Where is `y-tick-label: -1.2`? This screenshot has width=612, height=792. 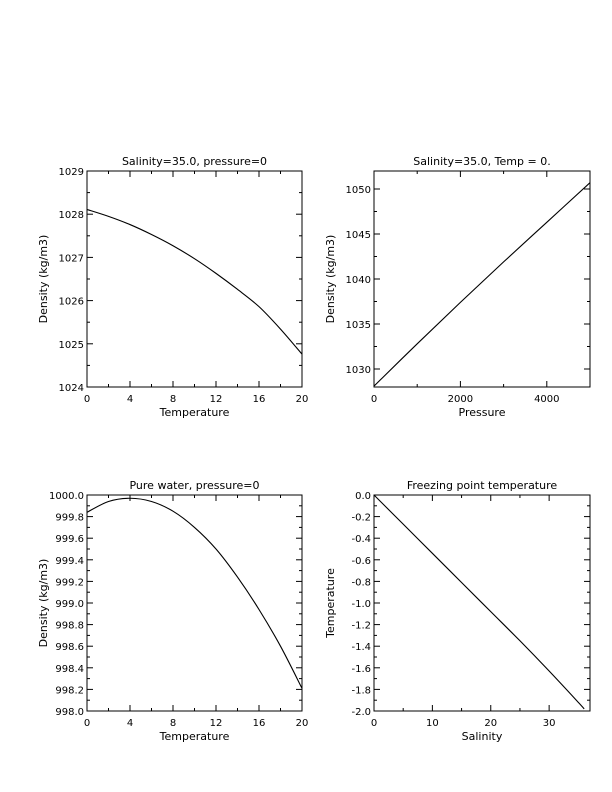
y-tick-label: -1.2 is located at coordinates (361, 626).